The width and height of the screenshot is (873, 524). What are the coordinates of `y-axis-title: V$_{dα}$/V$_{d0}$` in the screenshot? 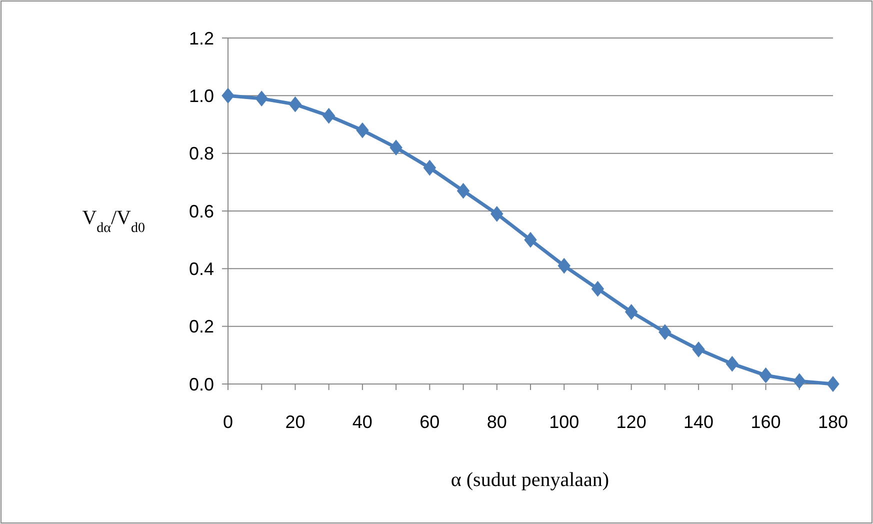 It's located at (113, 221).